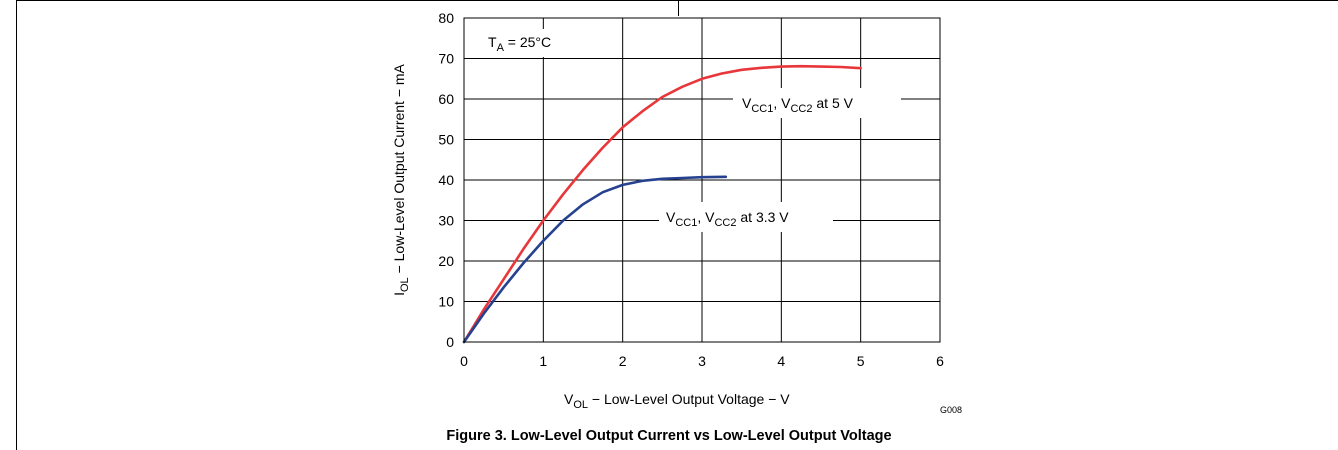  What do you see at coordinates (727, 219) in the screenshot?
I see `series-label-3v3: VCC1, VCC2 at 3.3 V` at bounding box center [727, 219].